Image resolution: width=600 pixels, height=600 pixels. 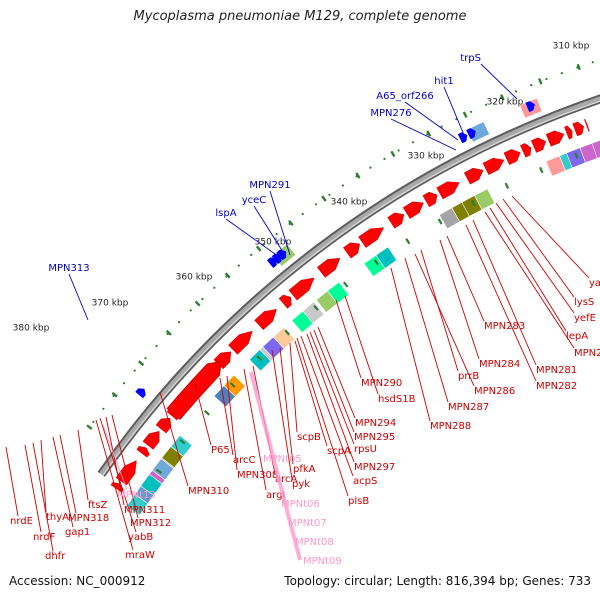 I want to click on inner-gene-label: MPN311, so click(x=144, y=510).